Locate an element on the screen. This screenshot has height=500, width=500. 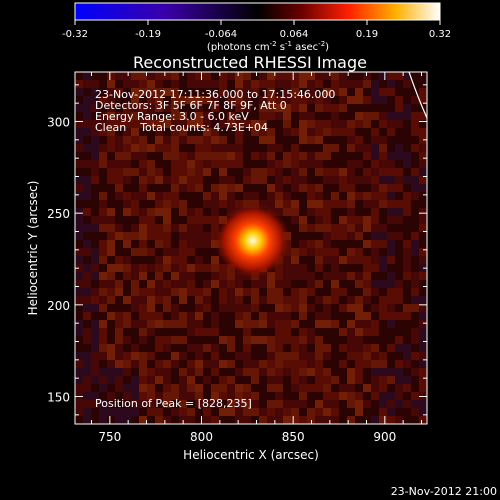
x-axis-label: Heliocentric X (arcsec) is located at coordinates (251, 455).